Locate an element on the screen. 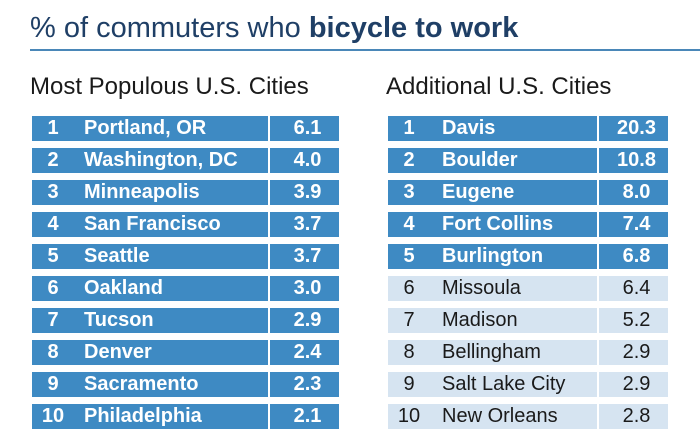 This screenshot has height=434, width=700. left-table-row: 10 Philadelphia 2.1 is located at coordinates (185, 416).